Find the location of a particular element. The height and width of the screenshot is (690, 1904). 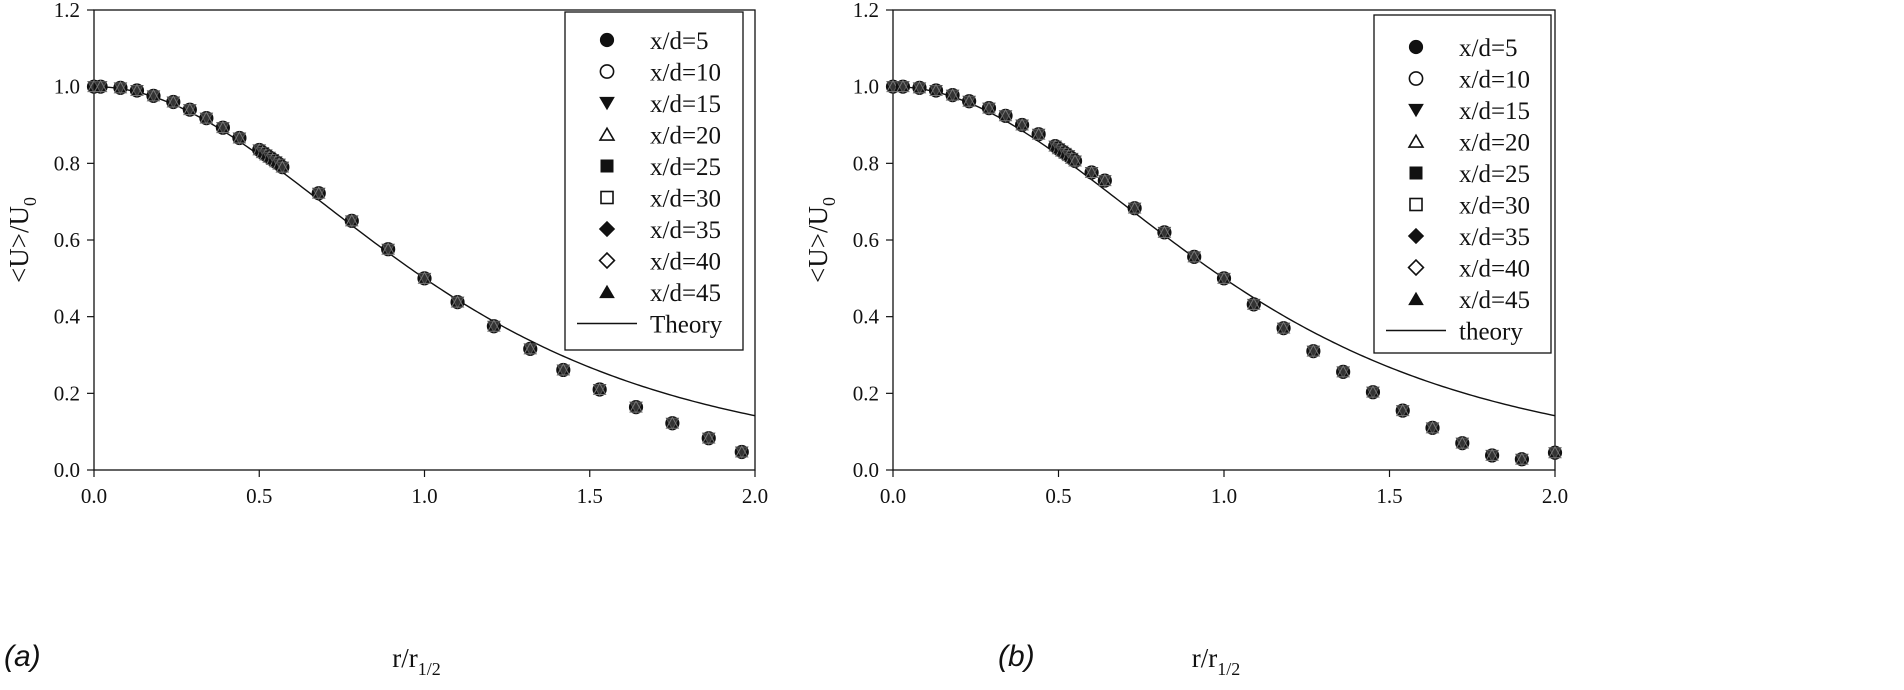

legend-label: x/d=35 is located at coordinates (685, 230).